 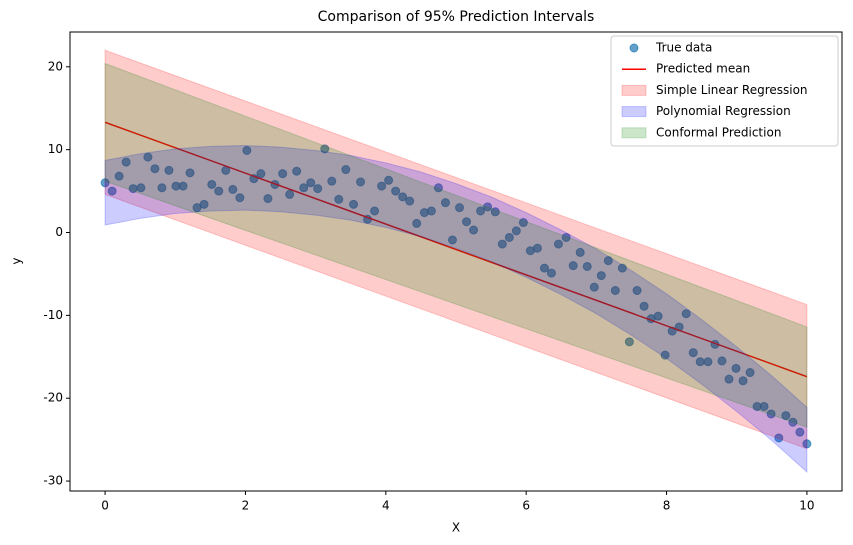 I want to click on y-tick-label: -10, so click(x=53, y=315).